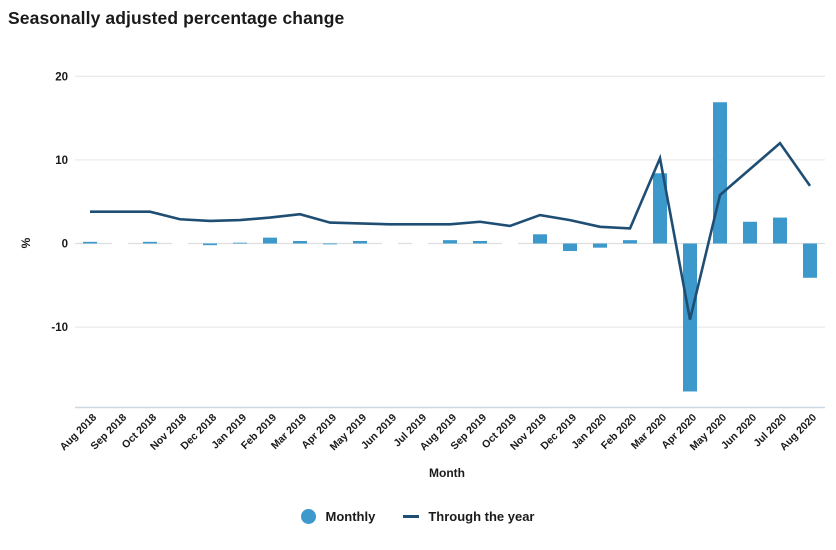 Image resolution: width=836 pixels, height=550 pixels. What do you see at coordinates (309, 516) in the screenshot?
I see `circle-swatch-icon` at bounding box center [309, 516].